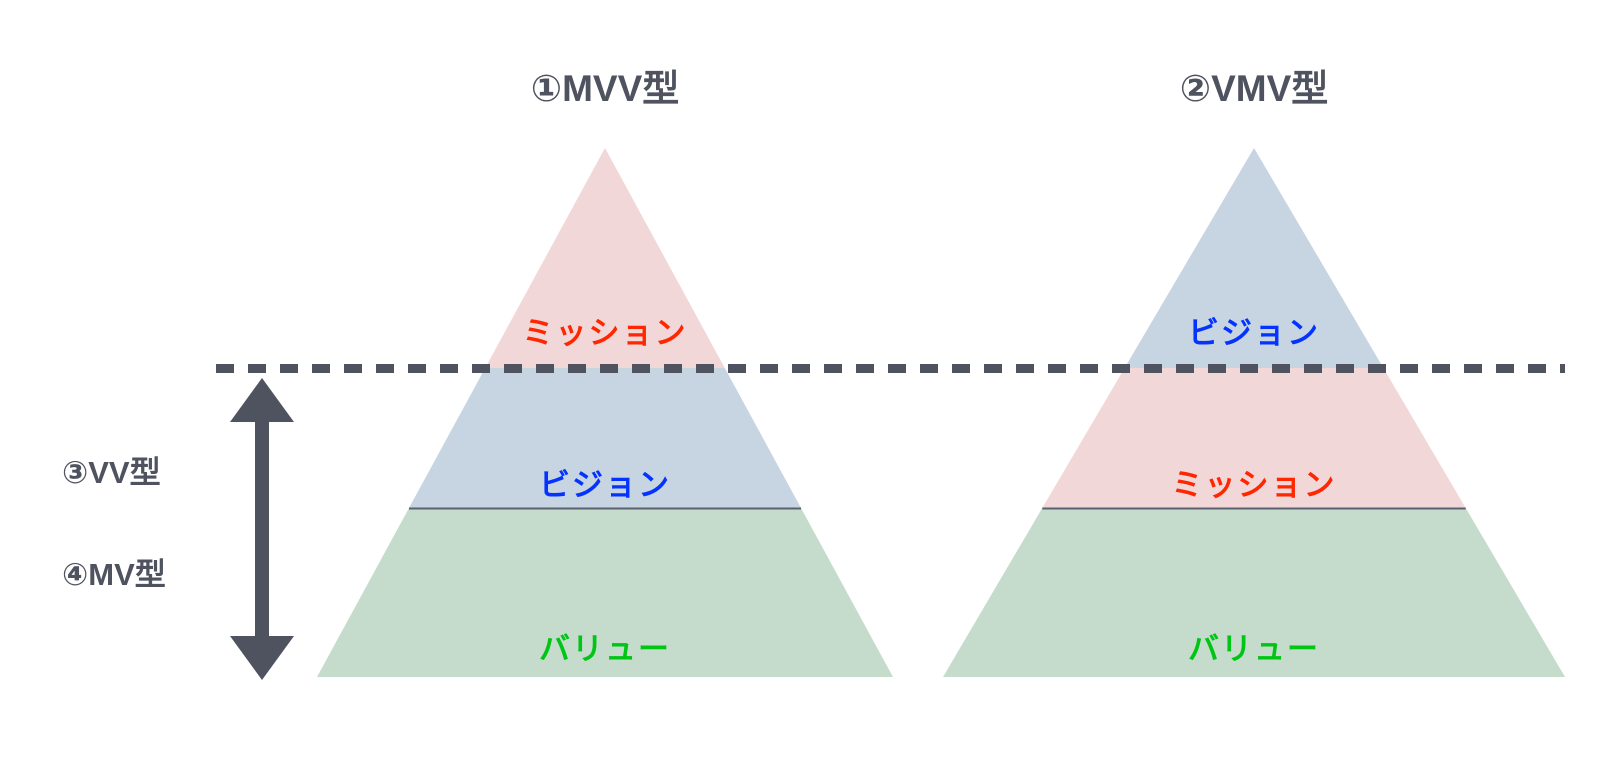 Image resolution: width=1624 pixels, height=776 pixels. What do you see at coordinates (605, 258) in the screenshot?
I see `pyramid-mvv-tier-mission` at bounding box center [605, 258].